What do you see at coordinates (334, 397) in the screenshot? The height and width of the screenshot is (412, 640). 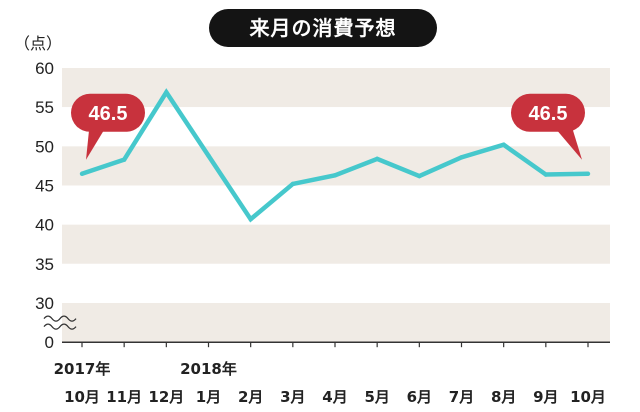 I see `x-tick-label: 4月` at bounding box center [334, 397].